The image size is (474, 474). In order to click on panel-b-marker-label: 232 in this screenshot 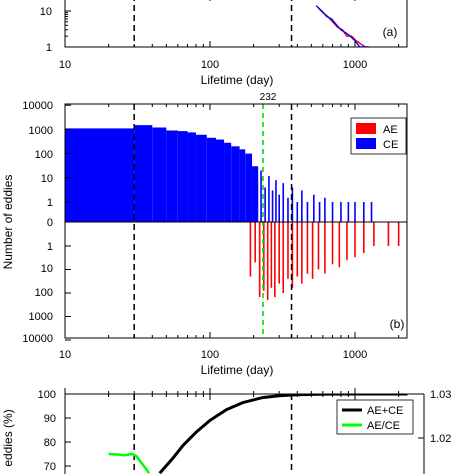, I will do `click(268, 97)`.